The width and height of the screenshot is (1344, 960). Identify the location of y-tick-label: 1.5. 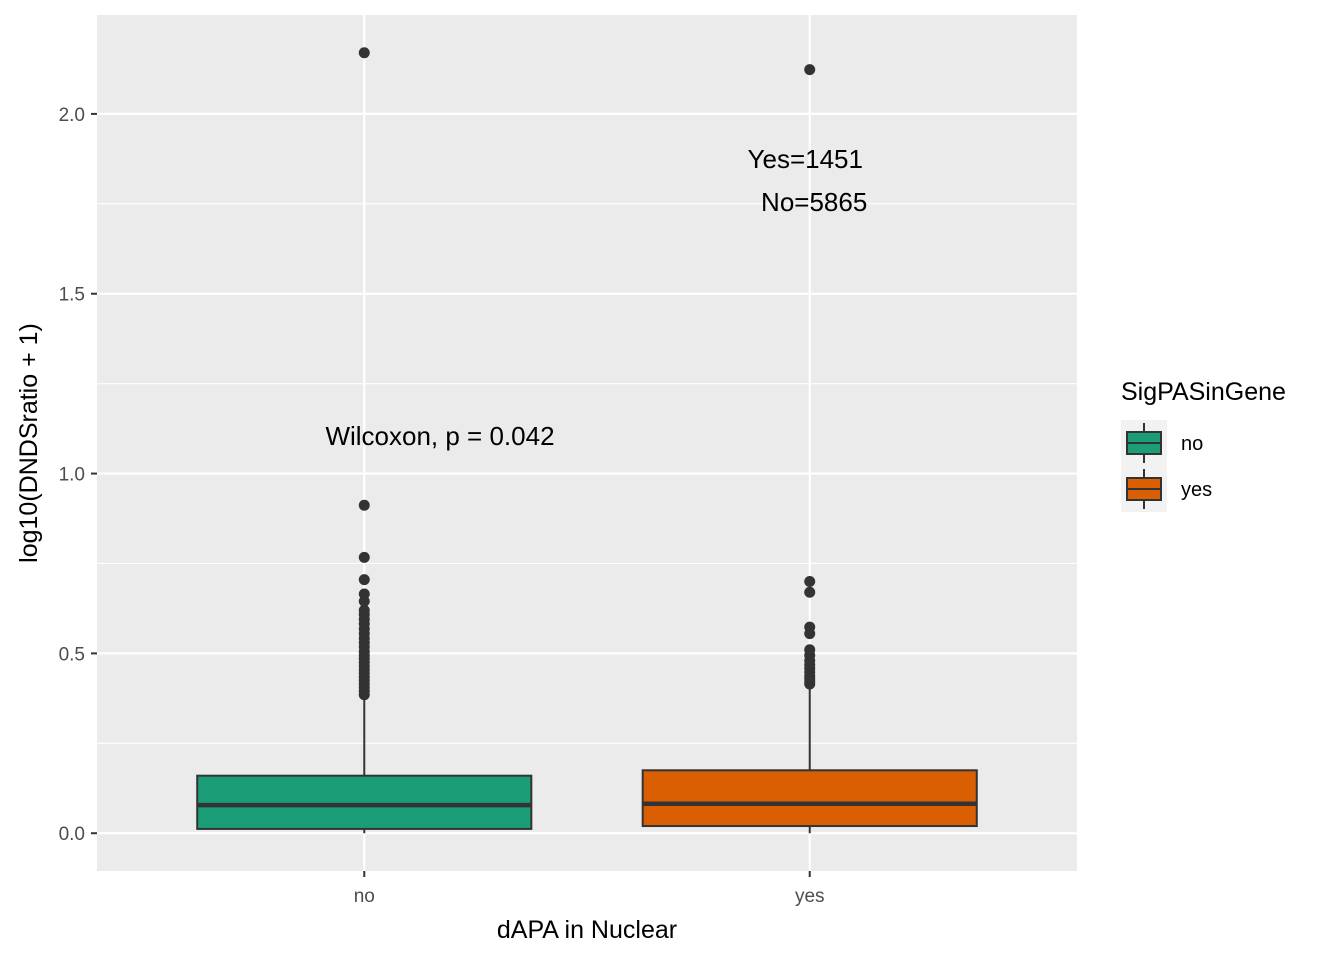
(72, 295).